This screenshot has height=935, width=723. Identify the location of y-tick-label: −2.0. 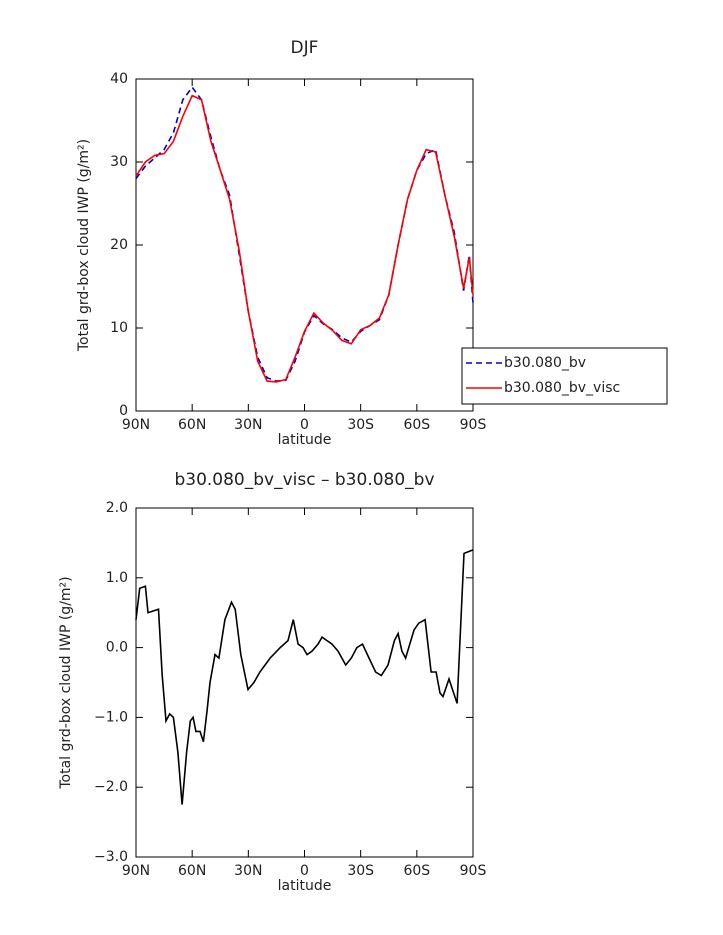
(111, 787).